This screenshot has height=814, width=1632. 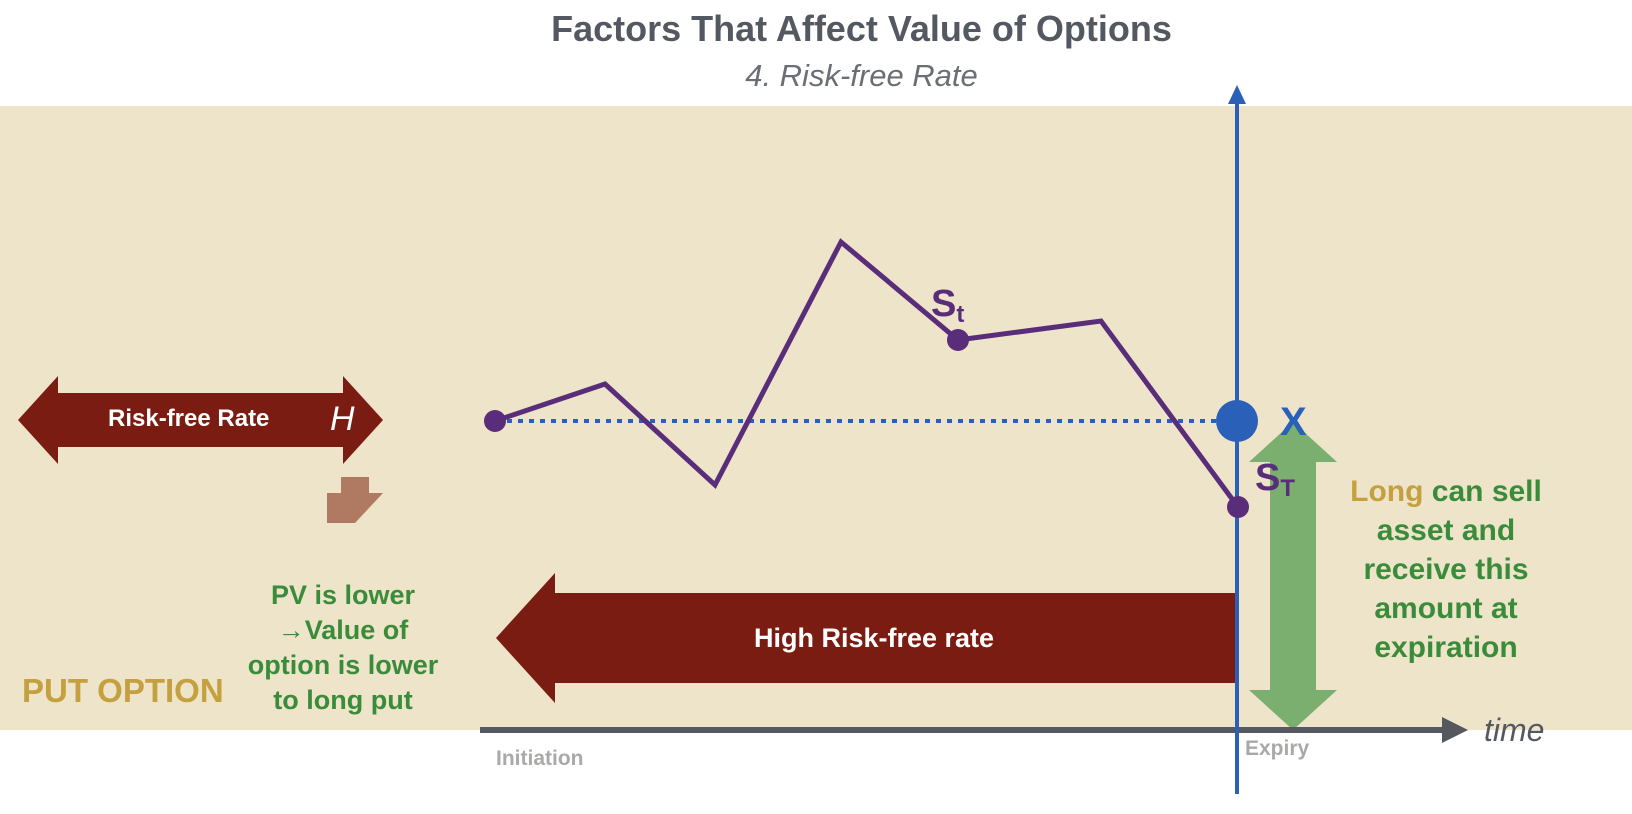 What do you see at coordinates (861, 75) in the screenshot?
I see `page-subtitle: 4. Risk-free Rate` at bounding box center [861, 75].